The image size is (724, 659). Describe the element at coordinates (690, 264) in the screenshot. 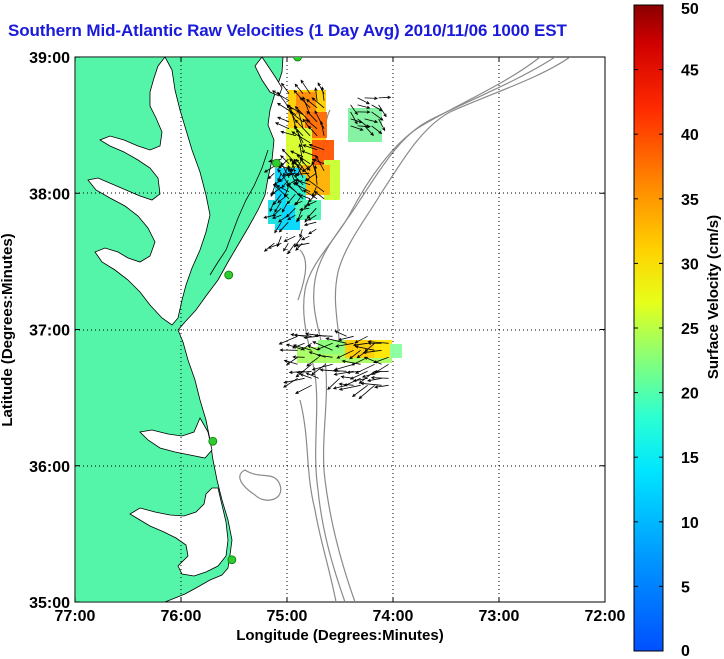

I see `colorbar-tick-label: 30` at that location.